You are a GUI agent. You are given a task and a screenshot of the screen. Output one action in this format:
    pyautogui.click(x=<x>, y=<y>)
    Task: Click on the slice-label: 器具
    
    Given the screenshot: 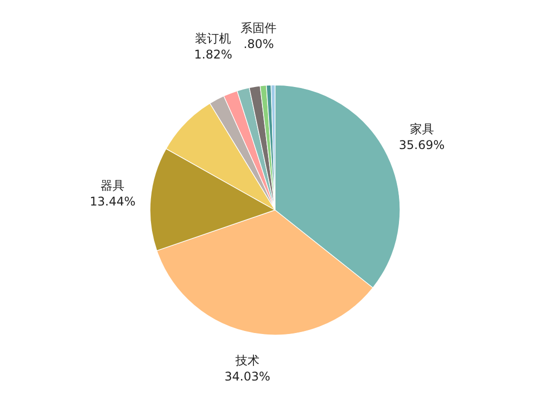 What is the action you would take?
    pyautogui.click(x=112, y=185)
    